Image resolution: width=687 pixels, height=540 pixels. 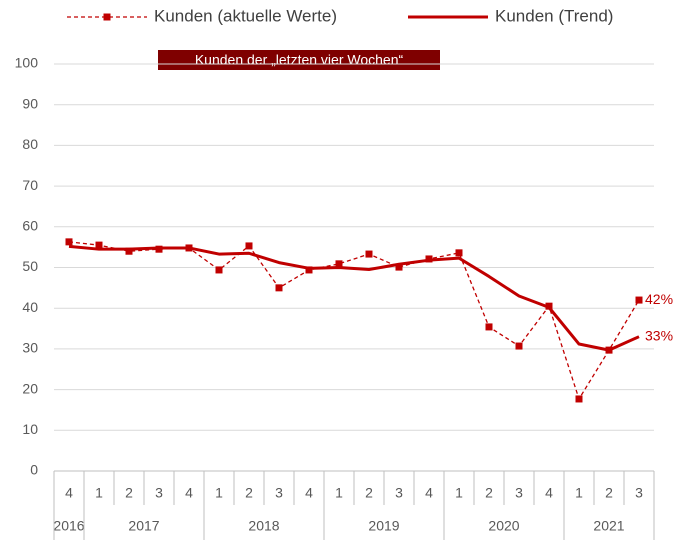 I want to click on y-tick-label: 70, so click(x=30, y=185).